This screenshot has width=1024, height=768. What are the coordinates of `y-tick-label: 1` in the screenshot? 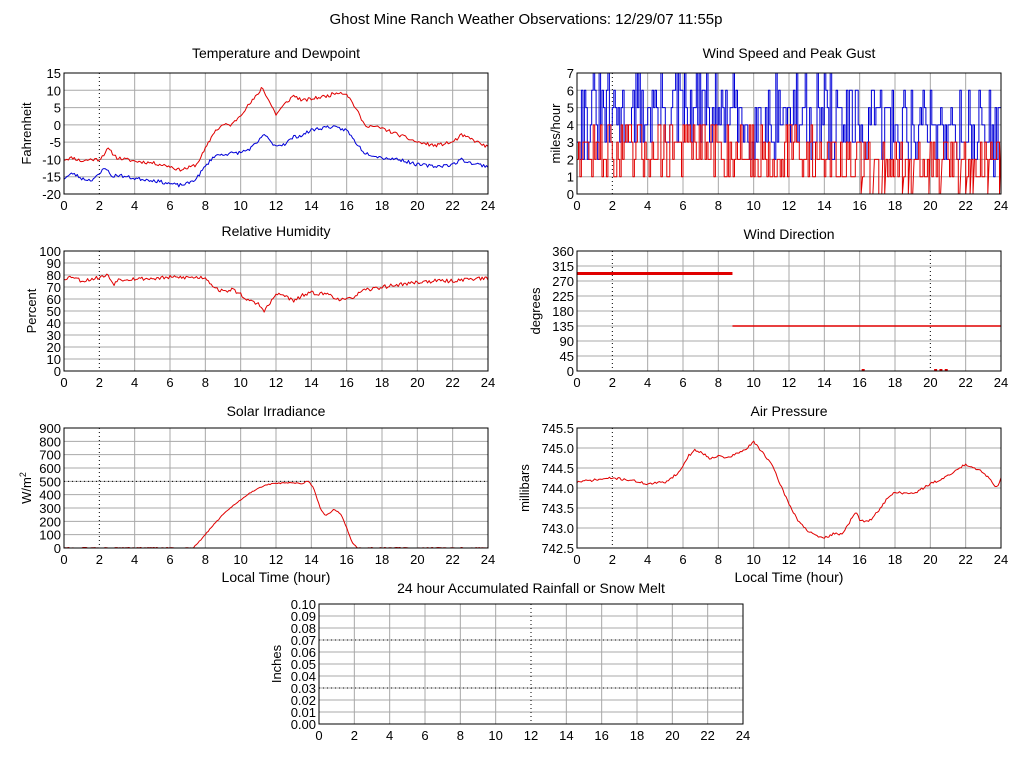 It's located at (570, 177).